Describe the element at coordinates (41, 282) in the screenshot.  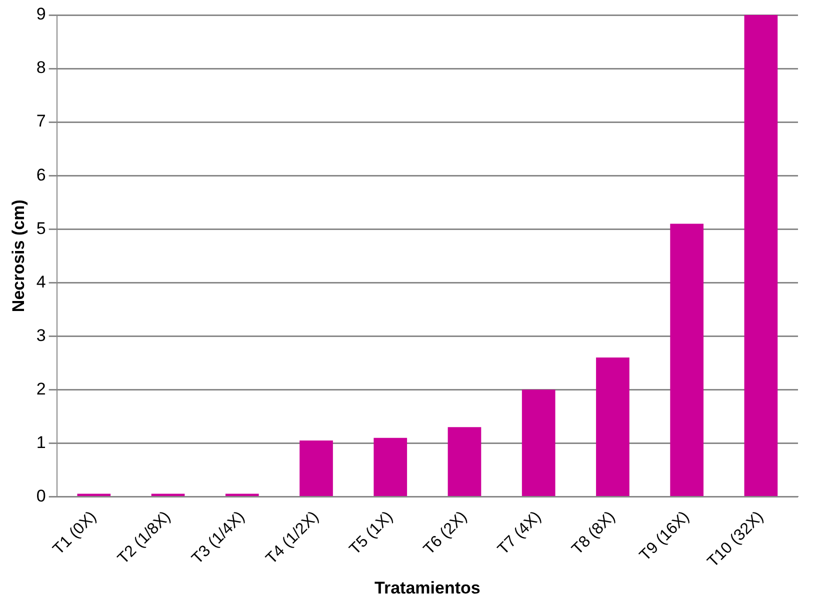
I see `y-tick-label: 4` at that location.